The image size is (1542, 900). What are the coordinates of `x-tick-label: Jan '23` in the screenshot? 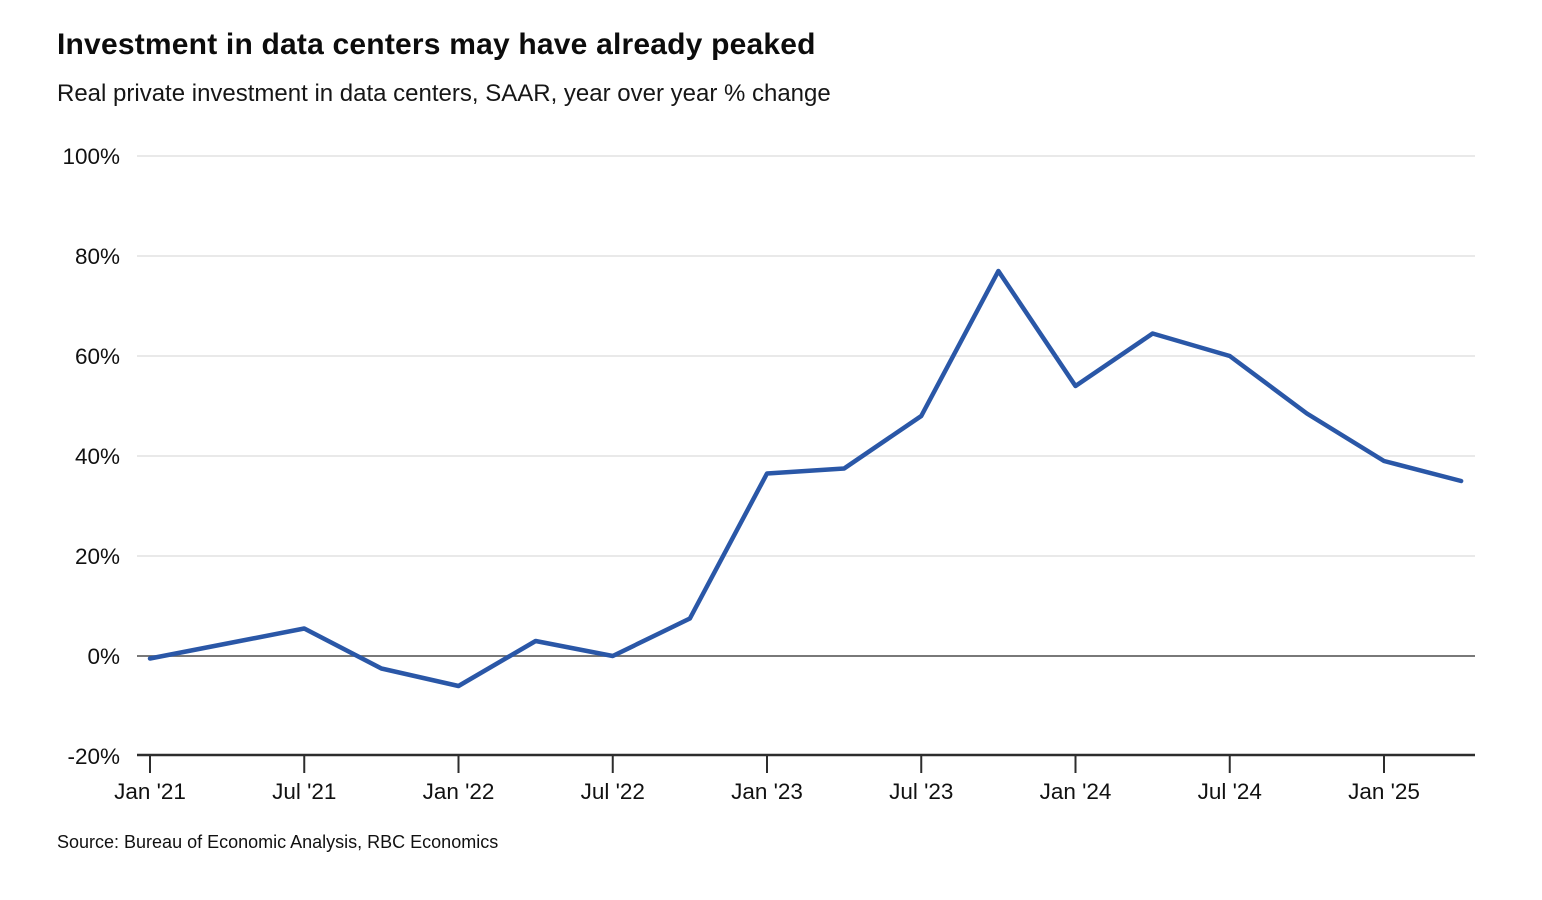 It's located at (767, 791).